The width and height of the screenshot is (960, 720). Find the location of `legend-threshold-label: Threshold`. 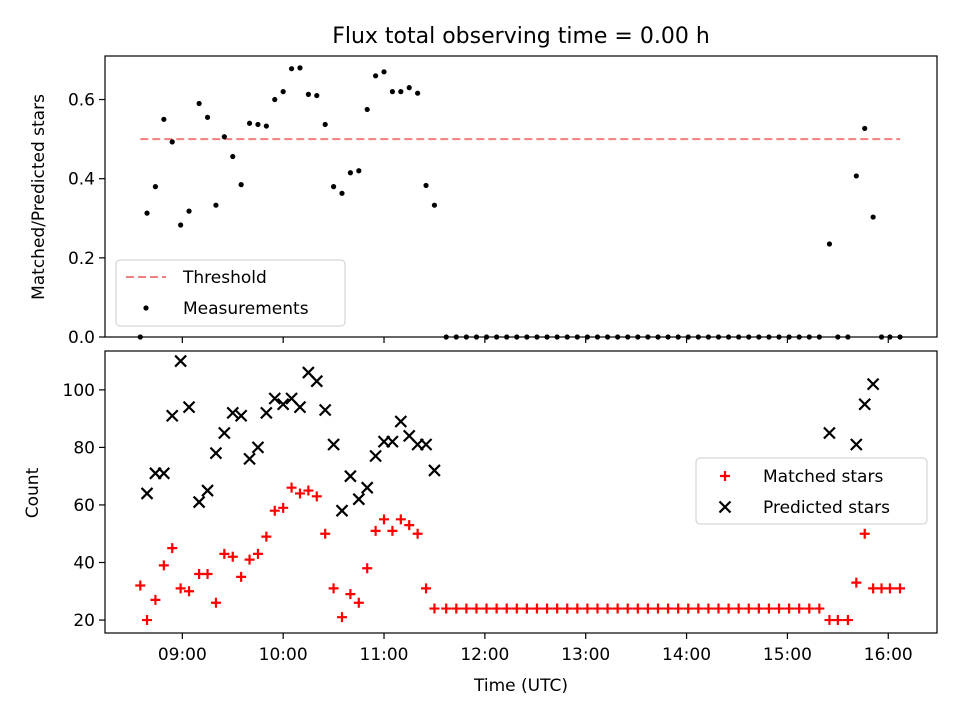

legend-threshold-label: Threshold is located at coordinates (224, 278).